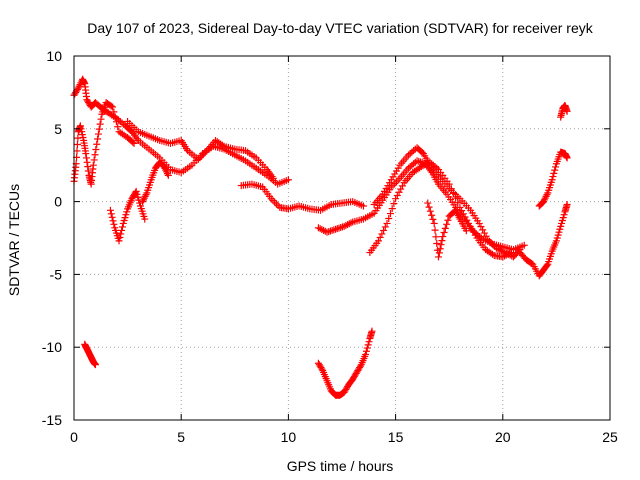  Describe the element at coordinates (90, 354) in the screenshot. I see `series-low-left` at that location.